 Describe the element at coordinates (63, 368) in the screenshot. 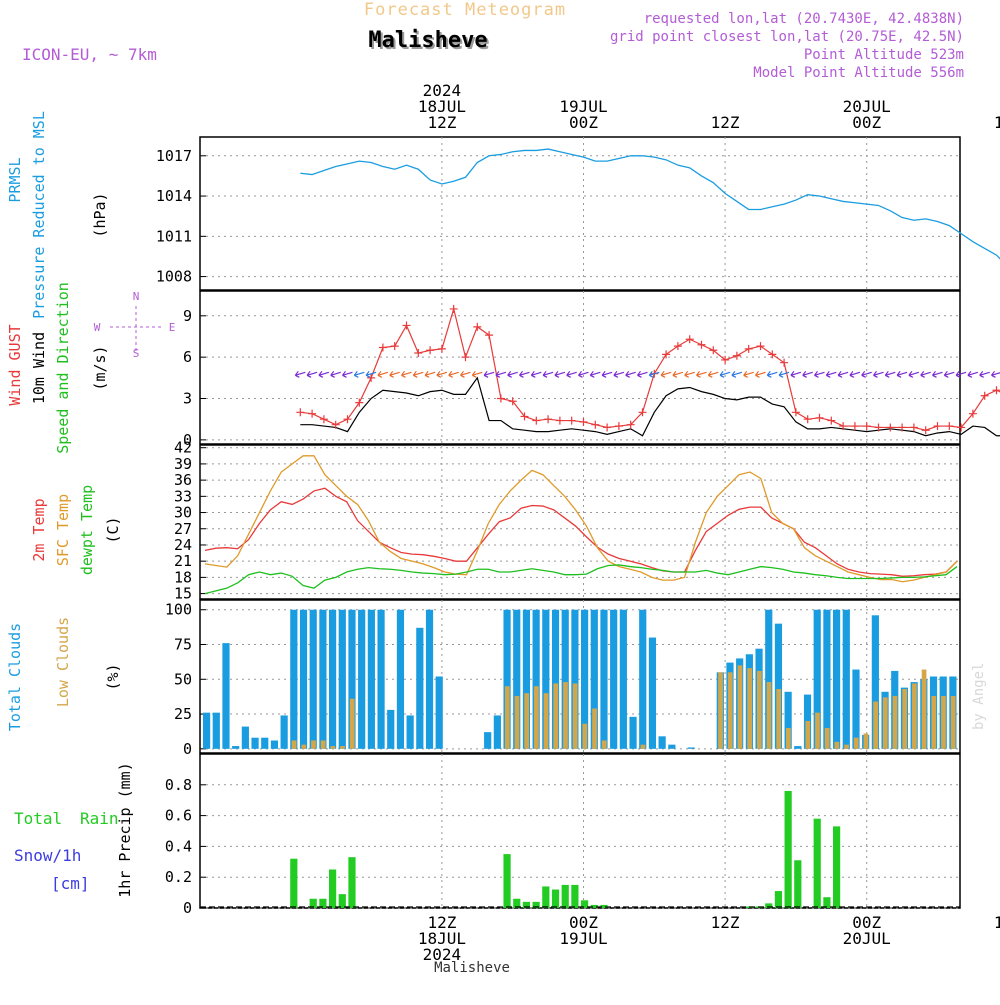

I see `wind-label-direction: Speed and Direction` at that location.